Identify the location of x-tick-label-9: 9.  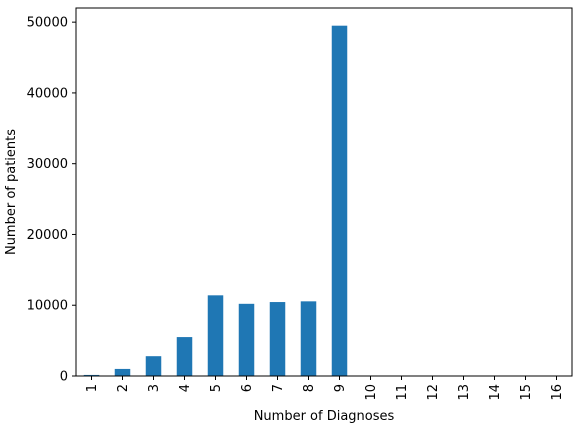
(340, 388).